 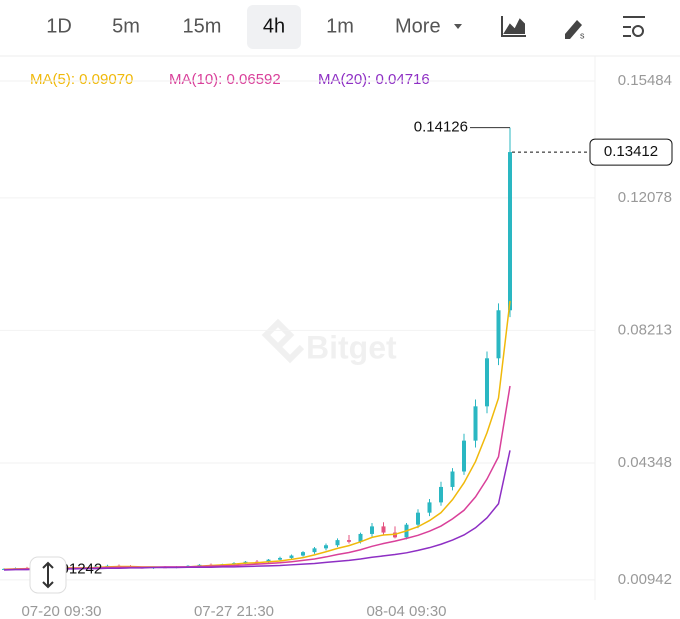 I want to click on watermark-text: Bitget, so click(x=351, y=347).